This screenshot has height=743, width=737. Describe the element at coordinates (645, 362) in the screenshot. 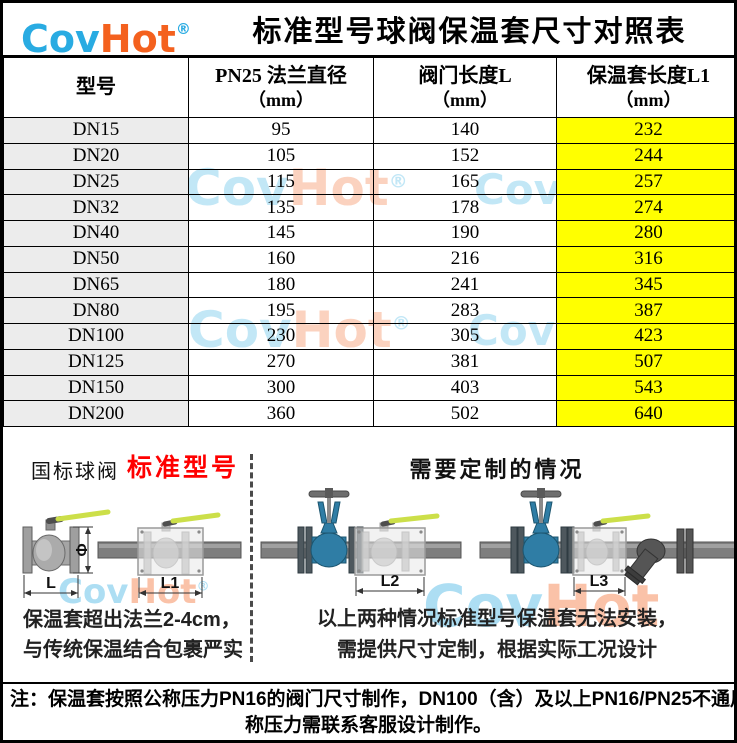

I see `cell-cover: 507` at that location.